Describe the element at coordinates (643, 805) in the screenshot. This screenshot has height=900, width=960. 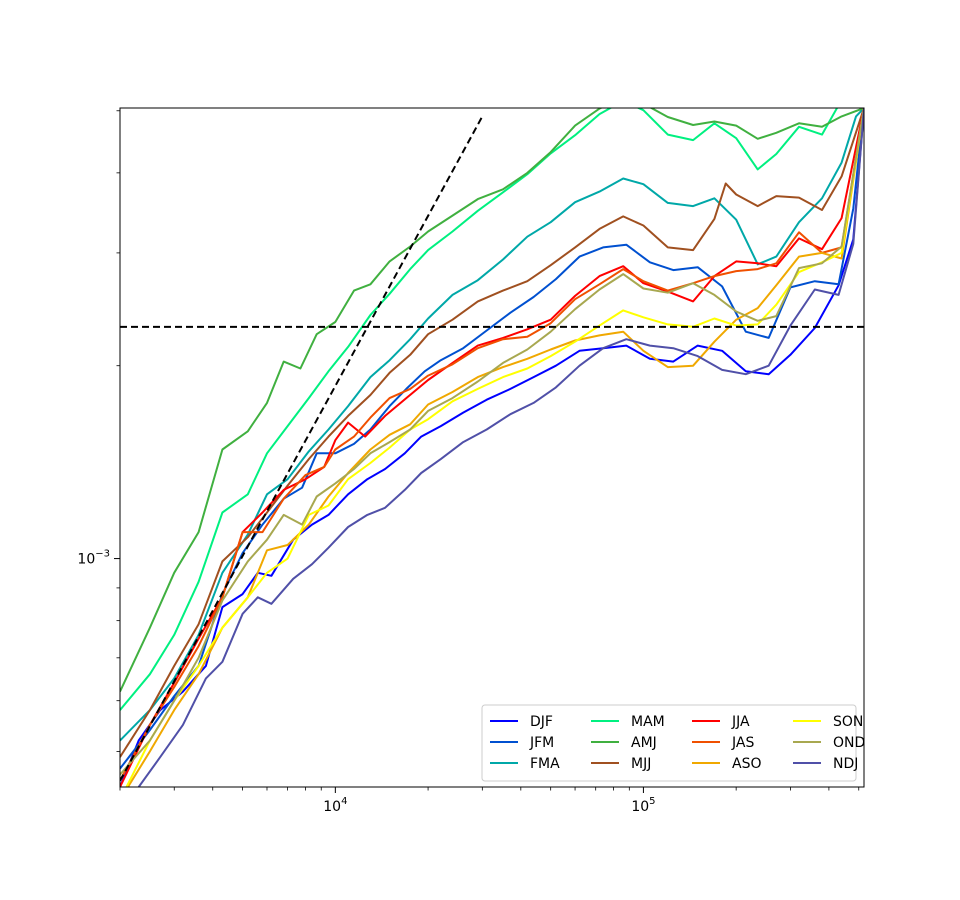
I see `x-tick-label: 10⁵` at that location.